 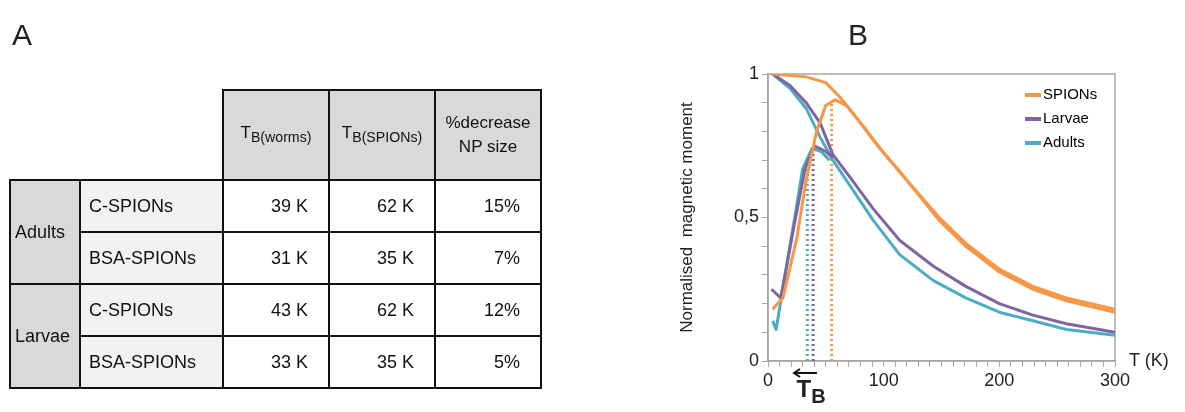 What do you see at coordinates (1115, 379) in the screenshot?
I see `x-tick-label: 300` at bounding box center [1115, 379].